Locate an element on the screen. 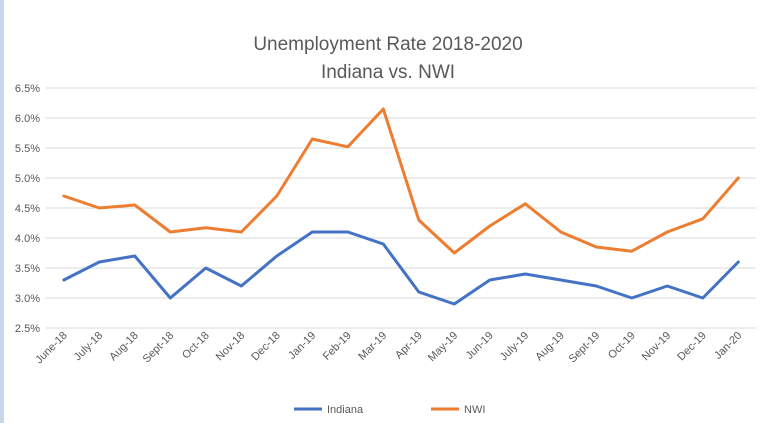 The width and height of the screenshot is (776, 425). x-tick-label: Nov-19 is located at coordinates (657, 347).